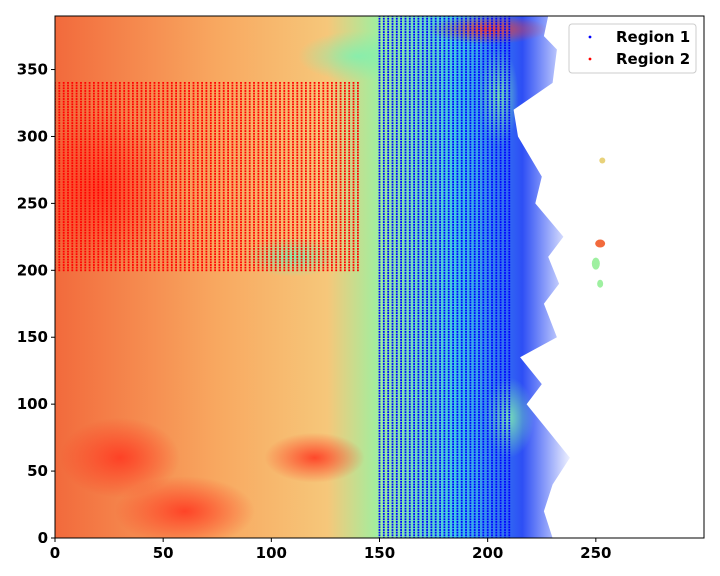 This screenshot has height=576, width=720. Describe the element at coordinates (418, 80) in the screenshot. I see `point-s0-1935` at that location.